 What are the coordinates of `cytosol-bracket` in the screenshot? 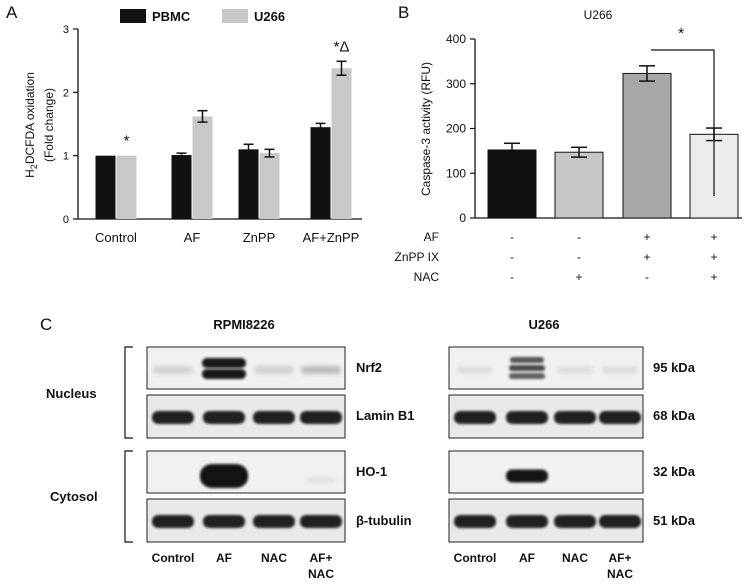 It's located at (128, 496).